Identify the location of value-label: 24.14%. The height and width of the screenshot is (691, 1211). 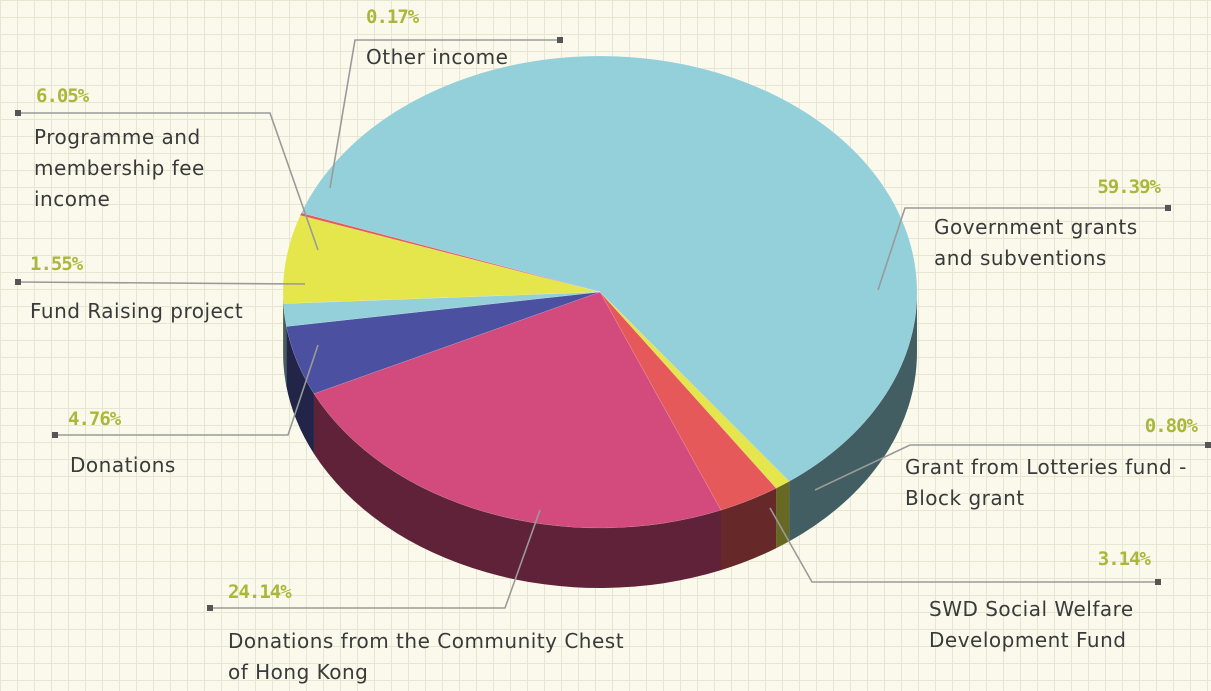
(260, 592).